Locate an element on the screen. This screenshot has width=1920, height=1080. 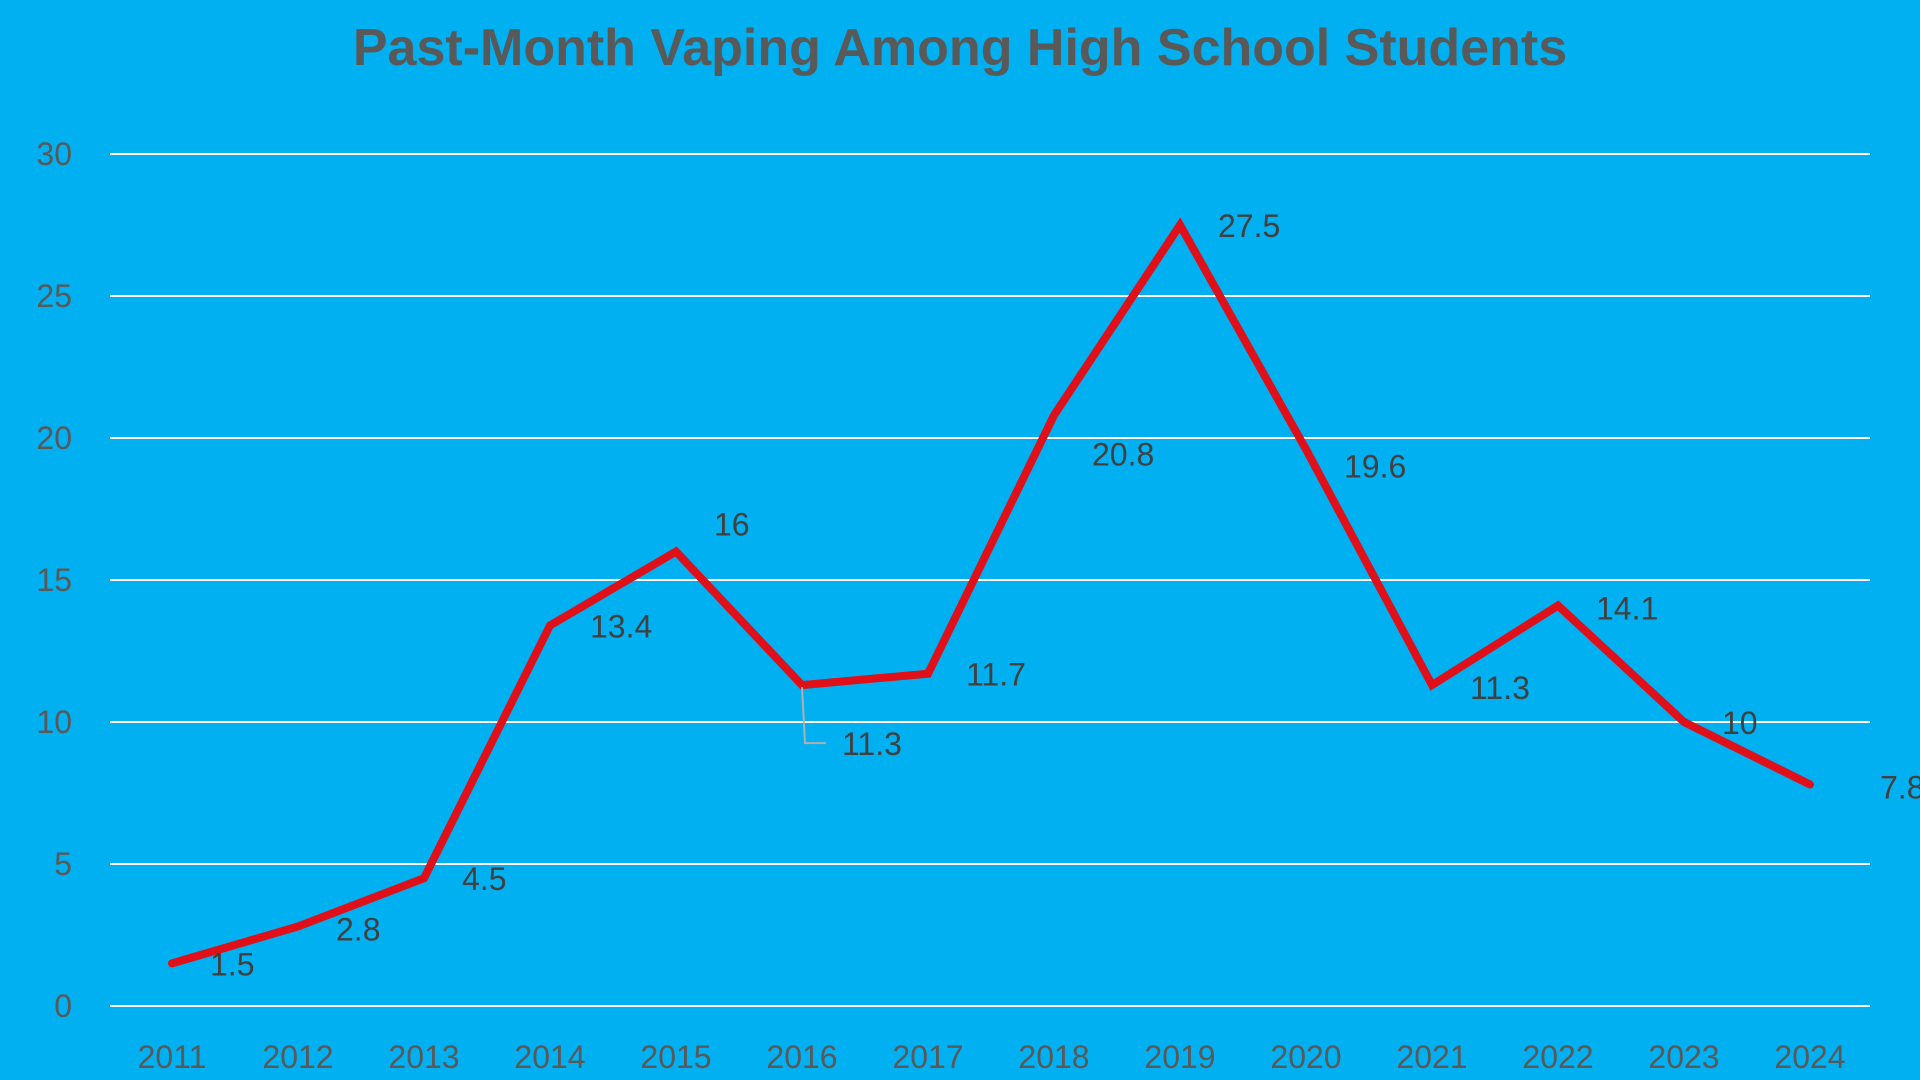
x-tick-label: 2016 is located at coordinates (801, 1057).